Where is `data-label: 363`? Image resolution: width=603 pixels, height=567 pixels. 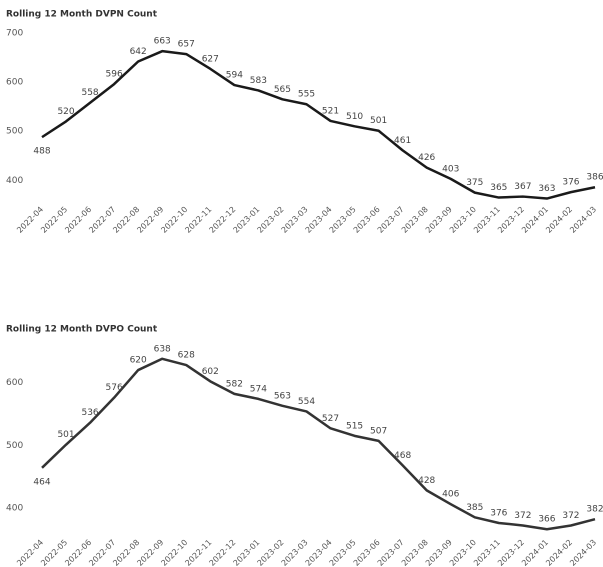
data-label: 363 is located at coordinates (546, 189).